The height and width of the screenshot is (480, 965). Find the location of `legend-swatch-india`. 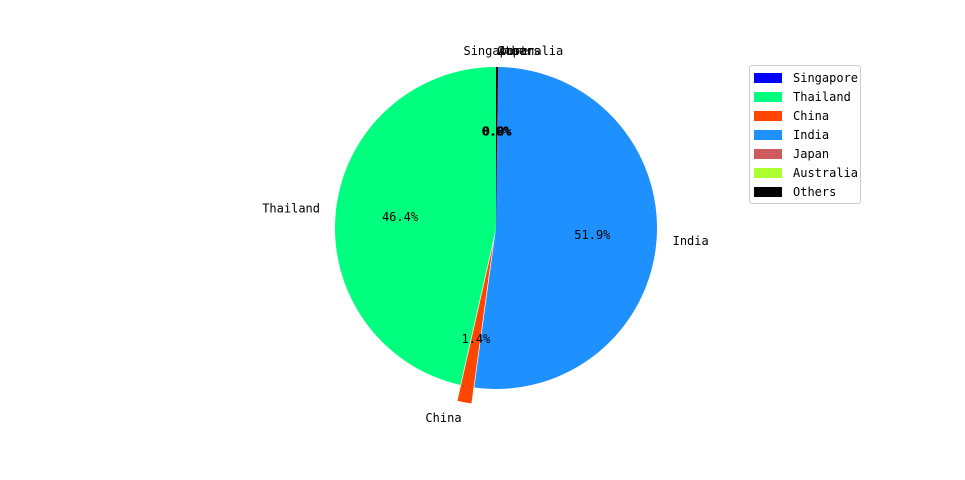

legend-swatch-india is located at coordinates (768, 134).